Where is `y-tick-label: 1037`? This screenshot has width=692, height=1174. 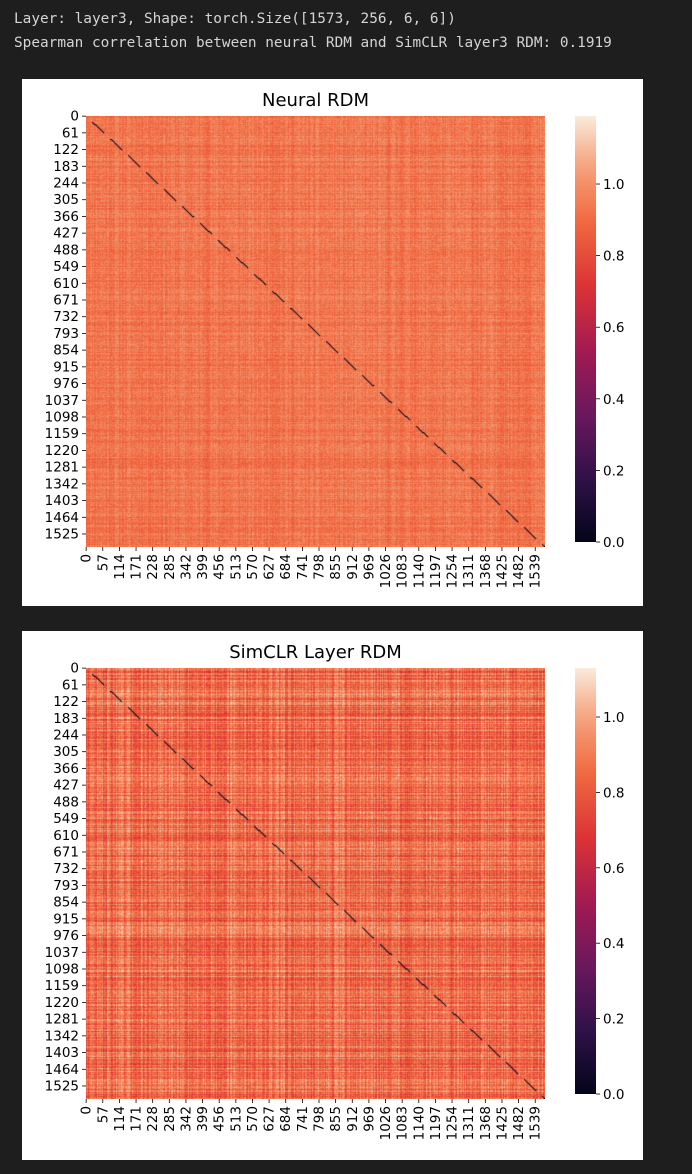 y-tick-label: 1037 is located at coordinates (62, 953).